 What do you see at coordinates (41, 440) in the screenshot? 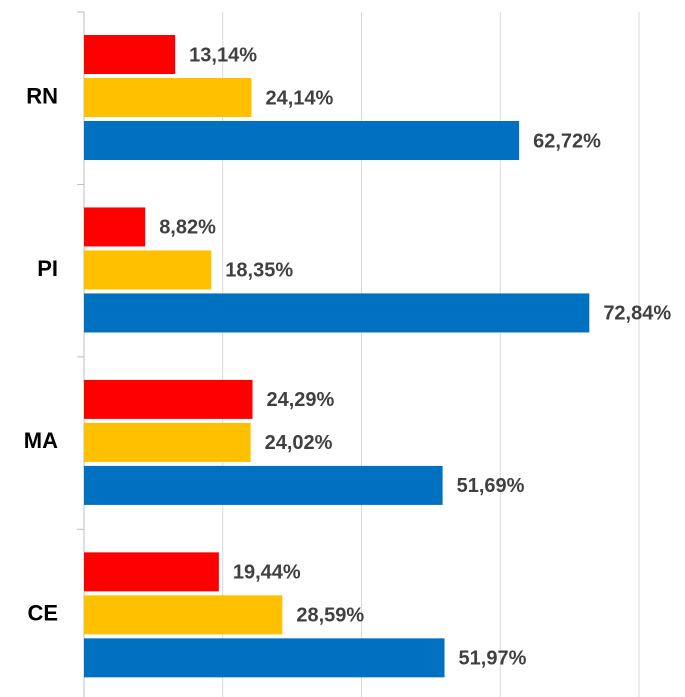
I see `category-label: MA` at bounding box center [41, 440].